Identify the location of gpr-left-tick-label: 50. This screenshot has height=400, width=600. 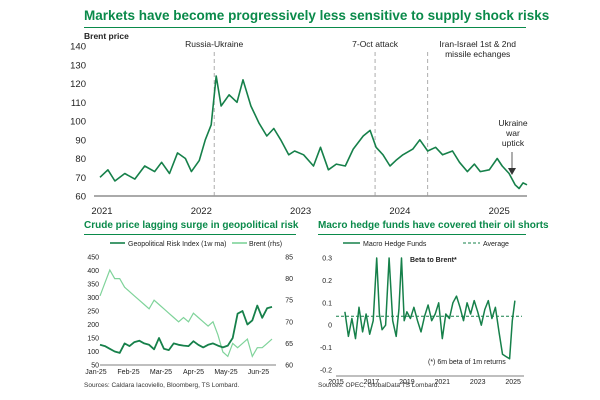
(95, 366).